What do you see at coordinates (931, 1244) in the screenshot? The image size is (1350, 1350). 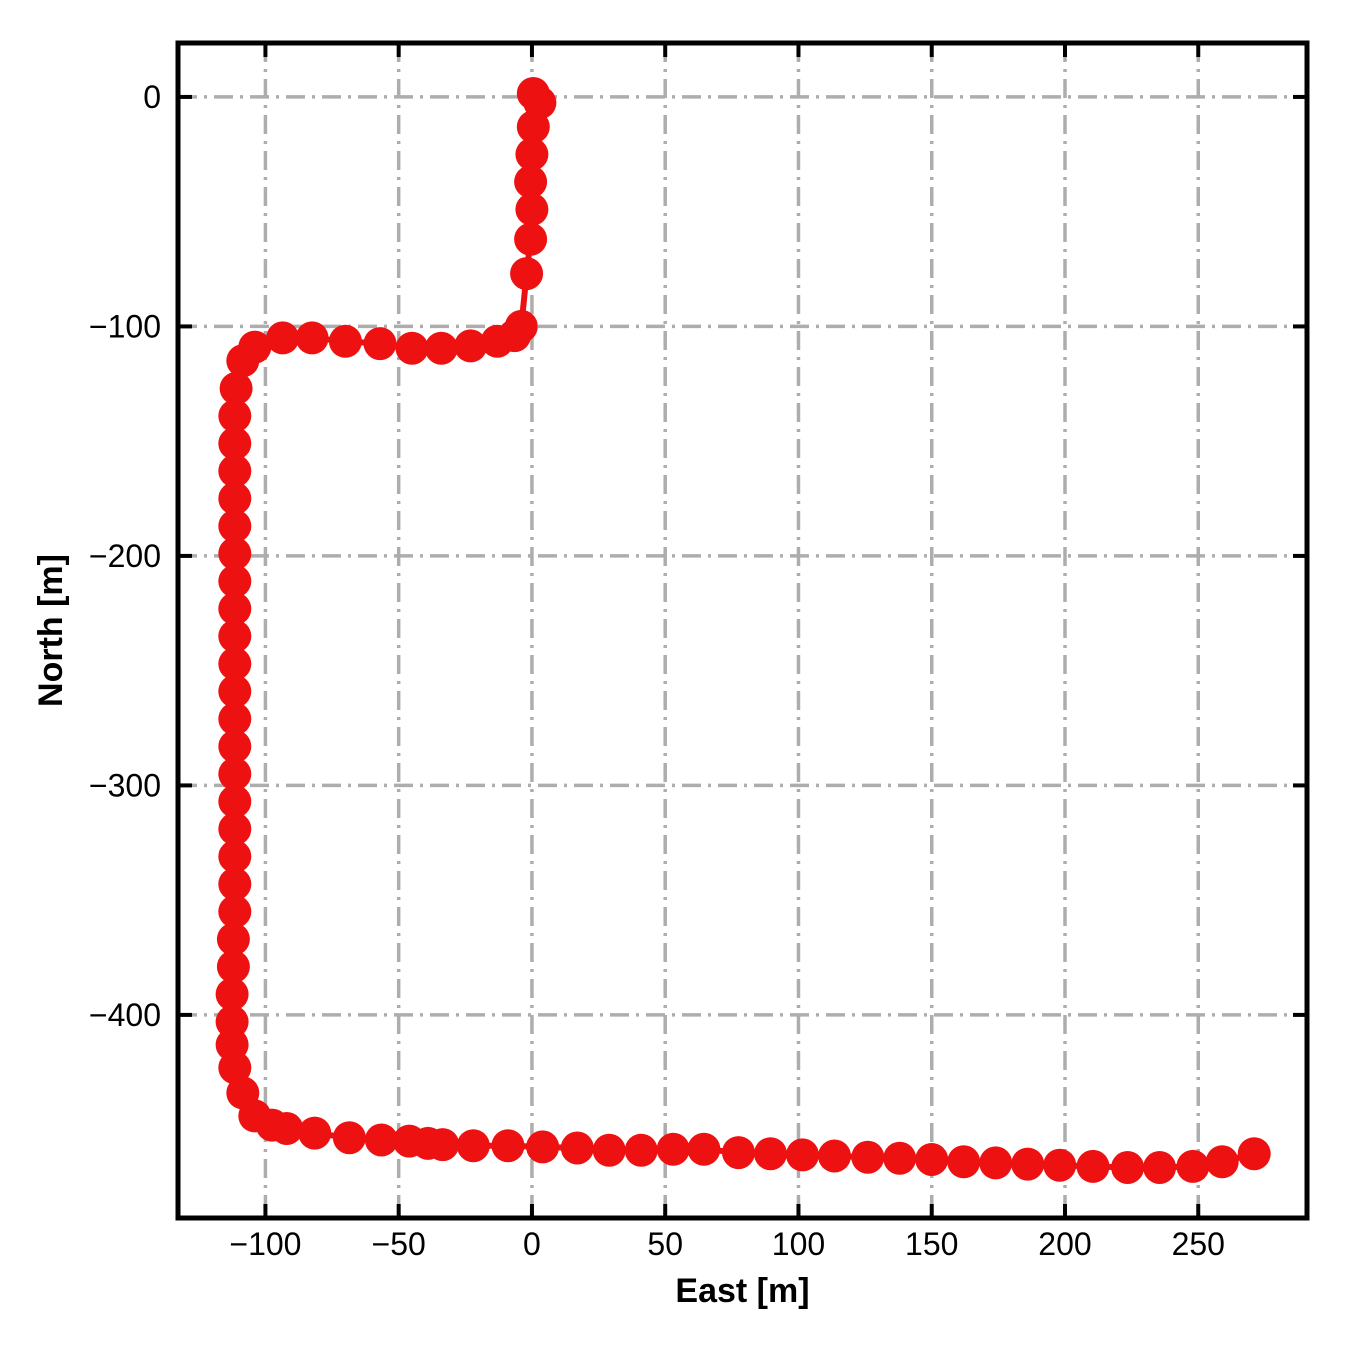 I see `x-tick-label: 150` at bounding box center [931, 1244].